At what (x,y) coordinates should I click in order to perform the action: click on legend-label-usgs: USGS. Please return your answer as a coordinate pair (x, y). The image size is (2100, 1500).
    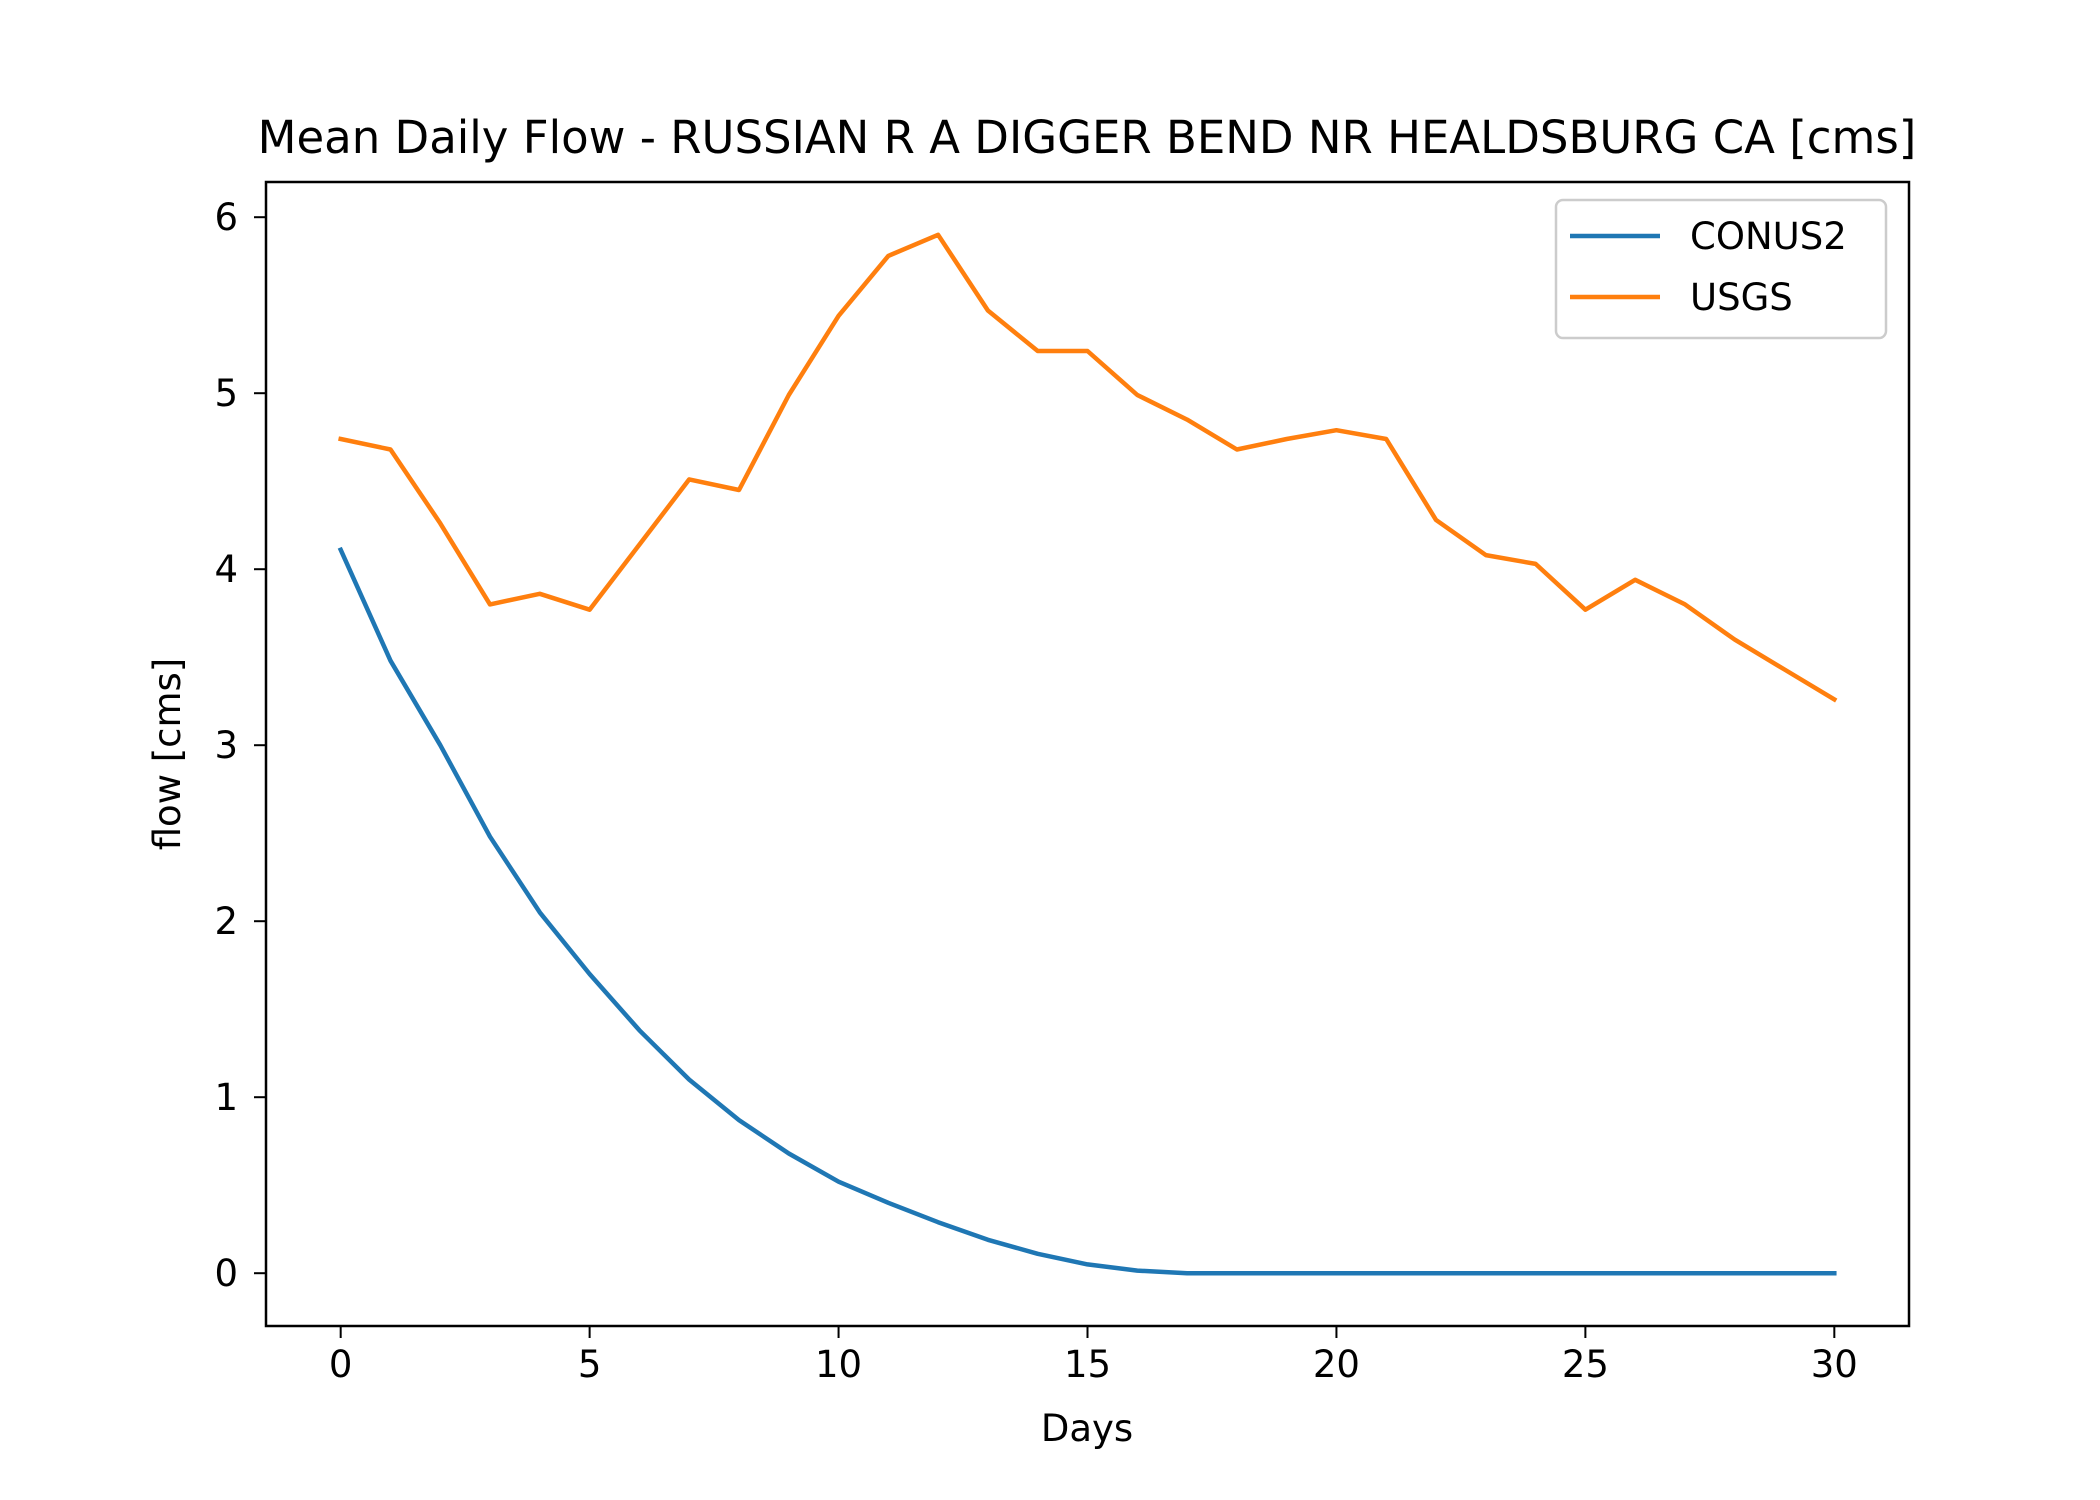
    Looking at the image, I should click on (1741, 297).